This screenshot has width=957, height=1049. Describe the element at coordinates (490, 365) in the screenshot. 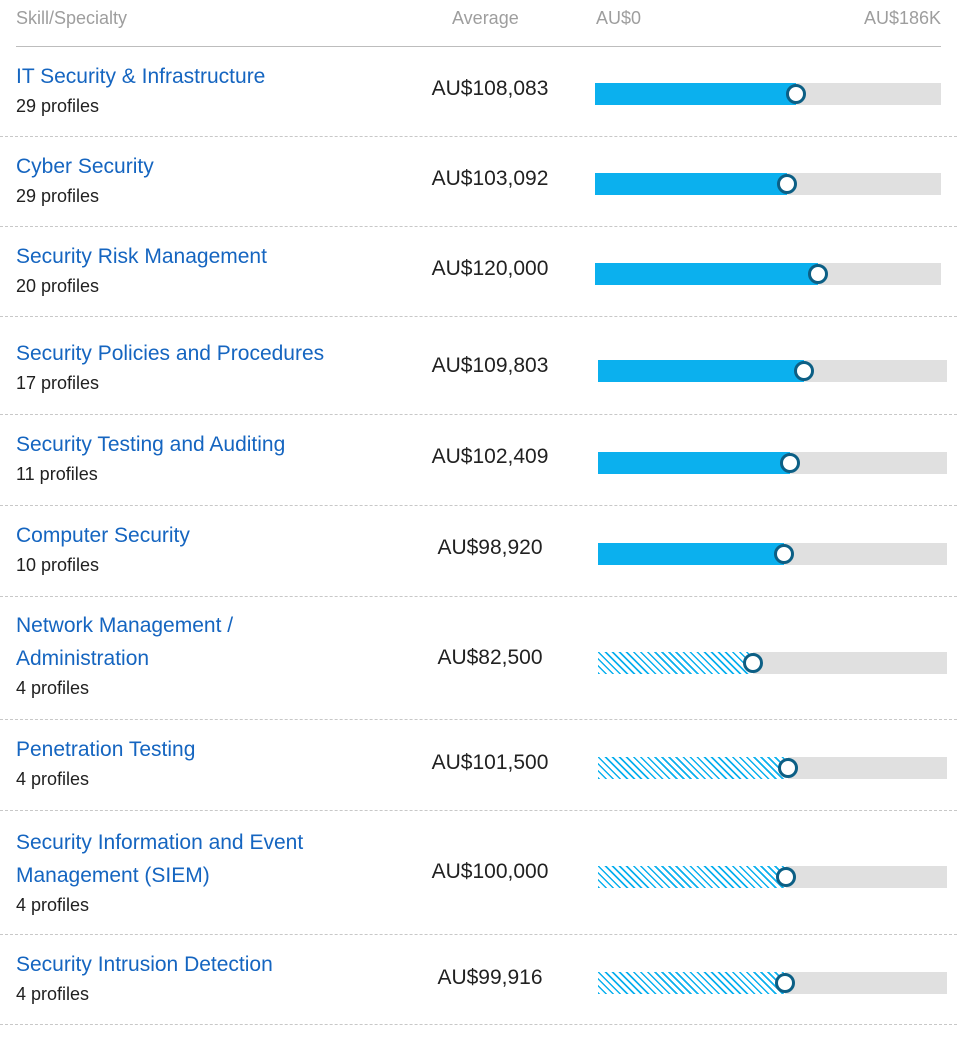

I see `average-salary: AU$109,803` at that location.